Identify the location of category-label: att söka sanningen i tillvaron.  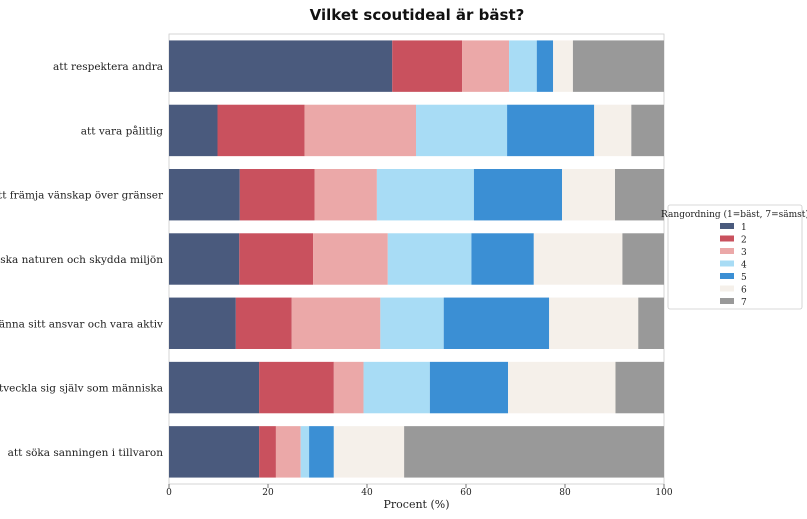
(86, 453).